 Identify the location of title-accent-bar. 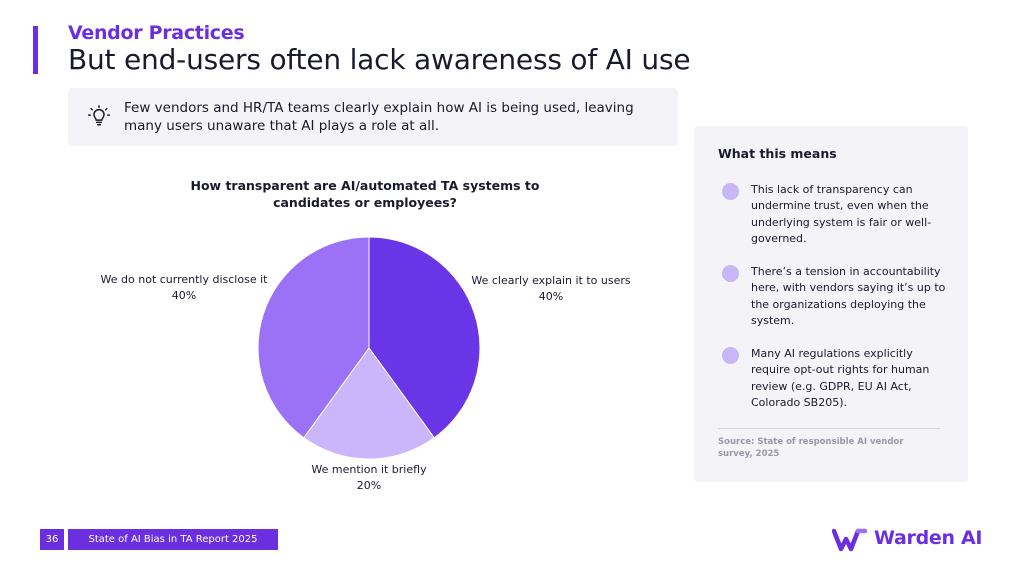
(35, 50).